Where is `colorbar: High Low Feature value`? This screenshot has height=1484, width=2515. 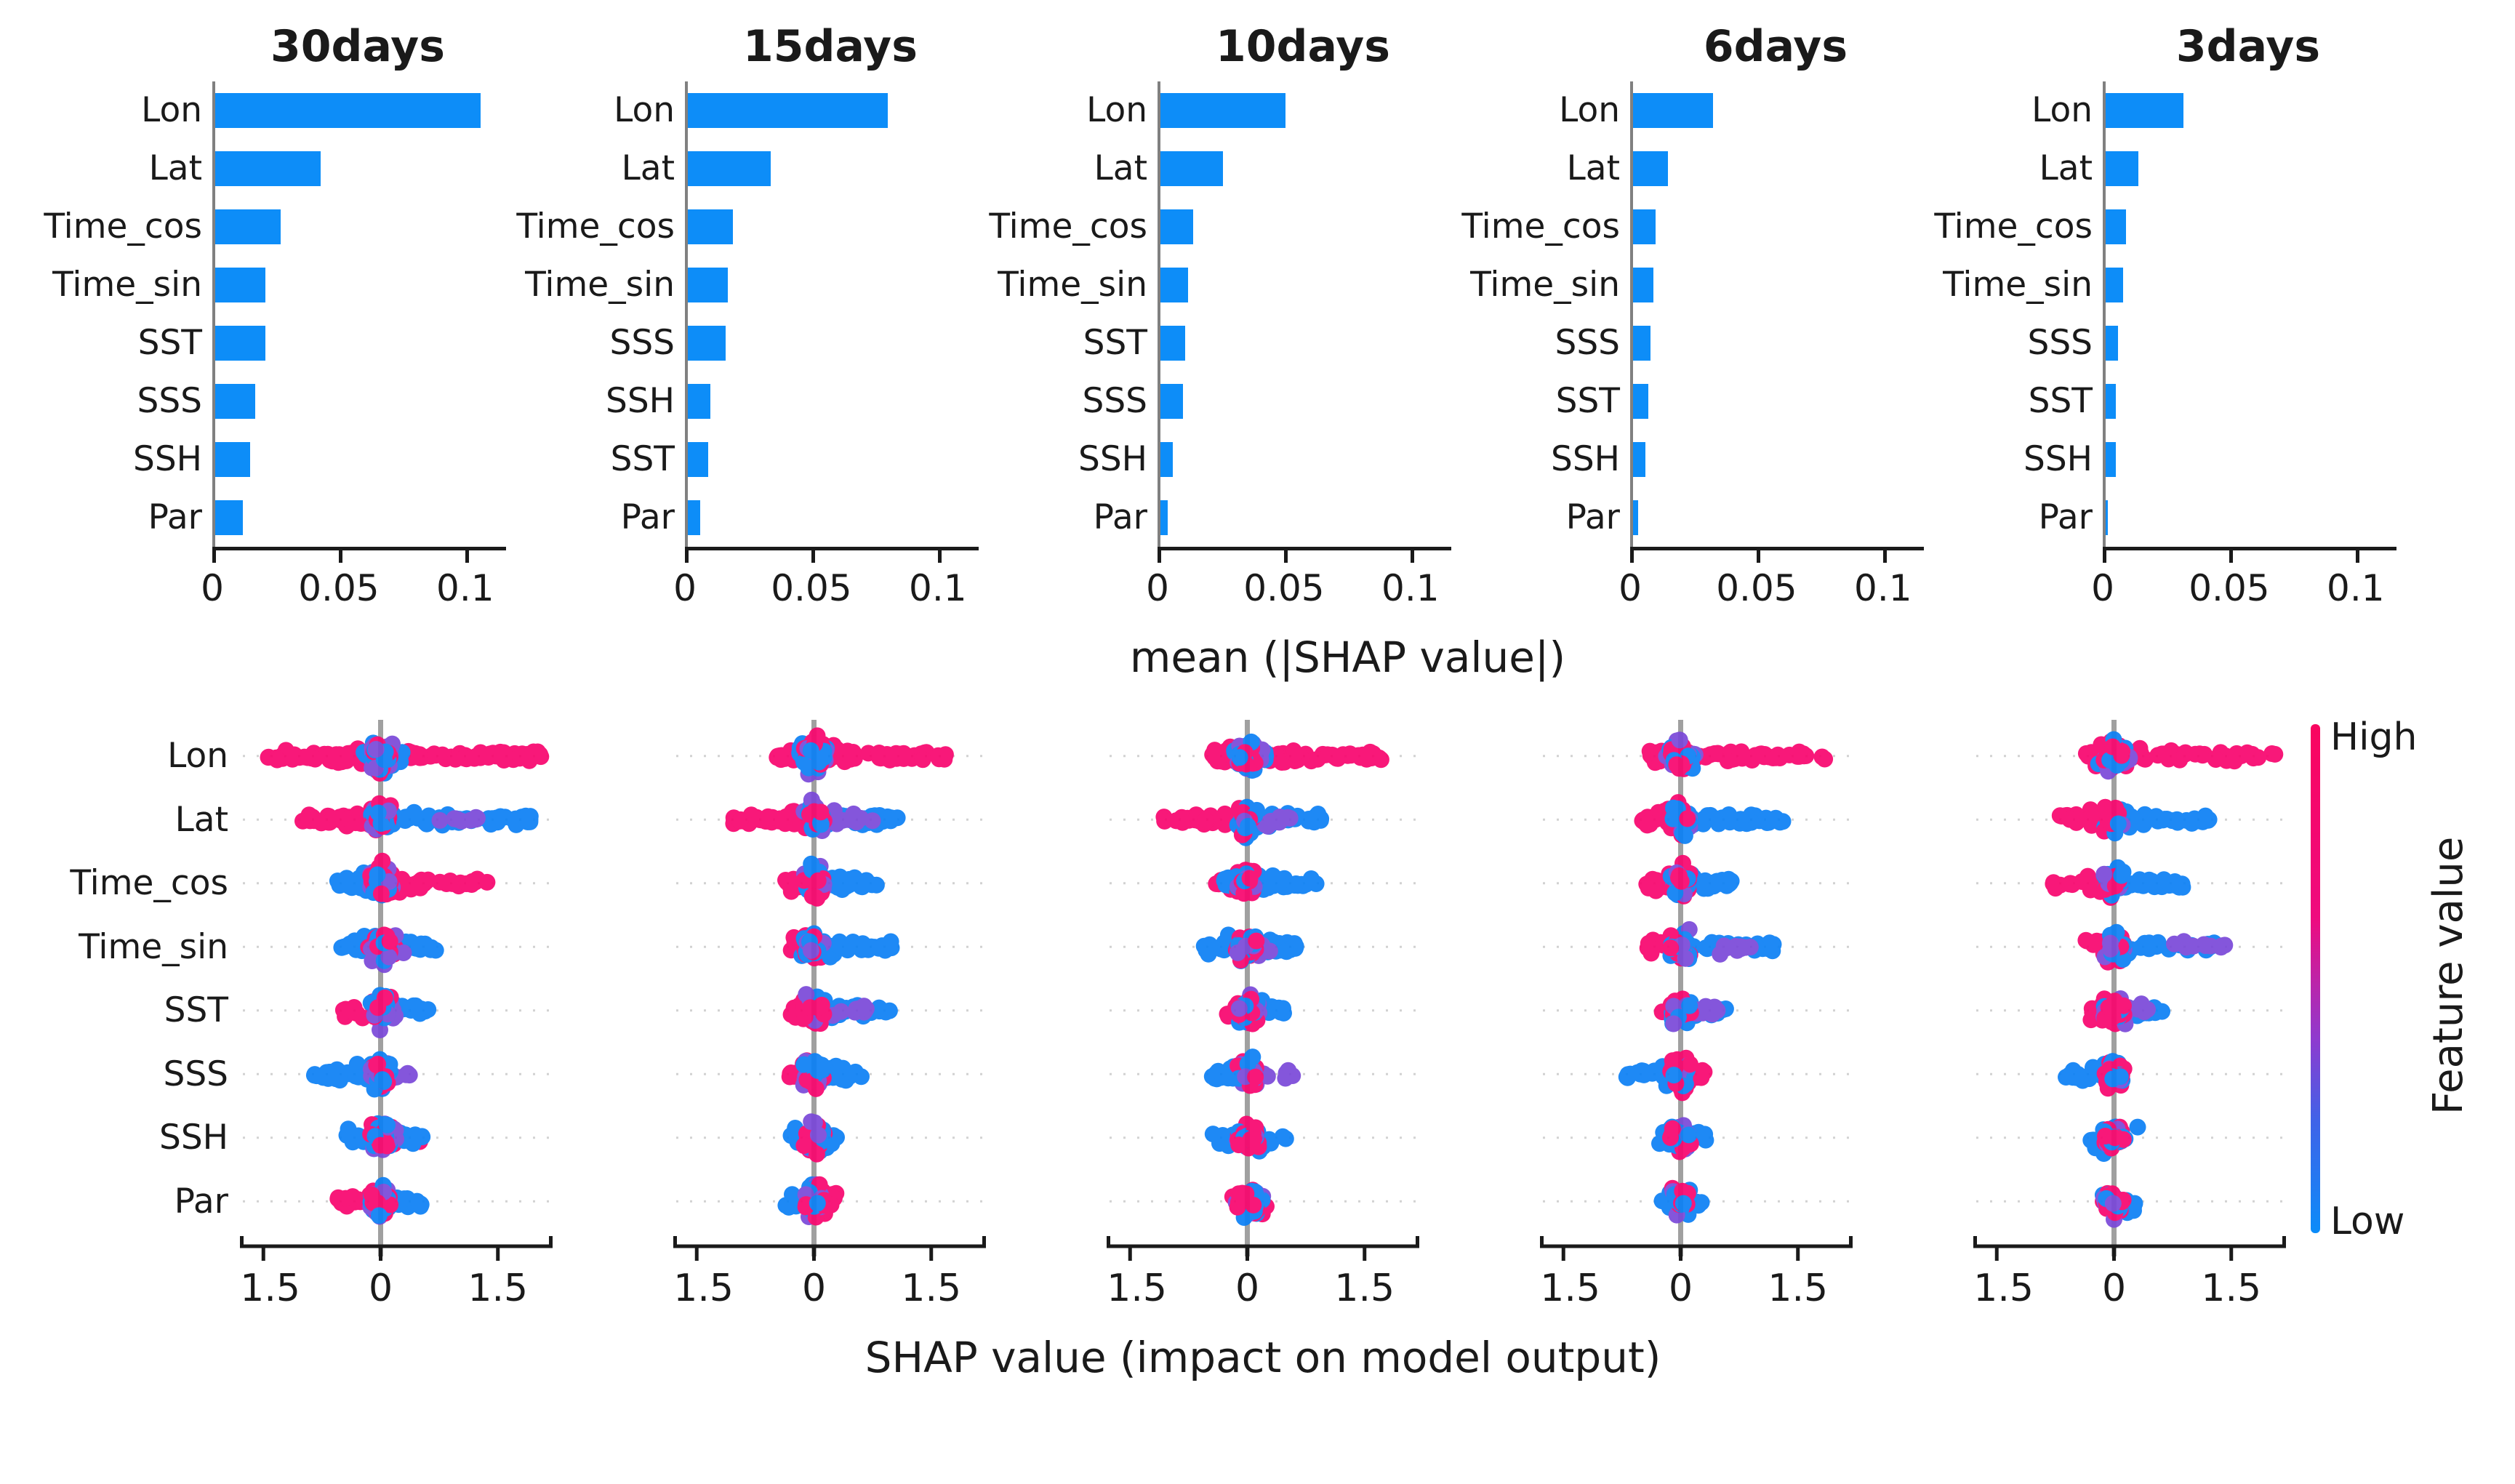 colorbar: High Low Feature value is located at coordinates (2391, 979).